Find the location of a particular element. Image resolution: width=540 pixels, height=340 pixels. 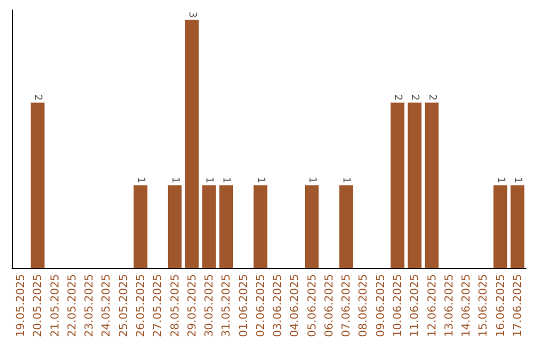

x-tick-label: 23.05.2025 is located at coordinates (89, 305).